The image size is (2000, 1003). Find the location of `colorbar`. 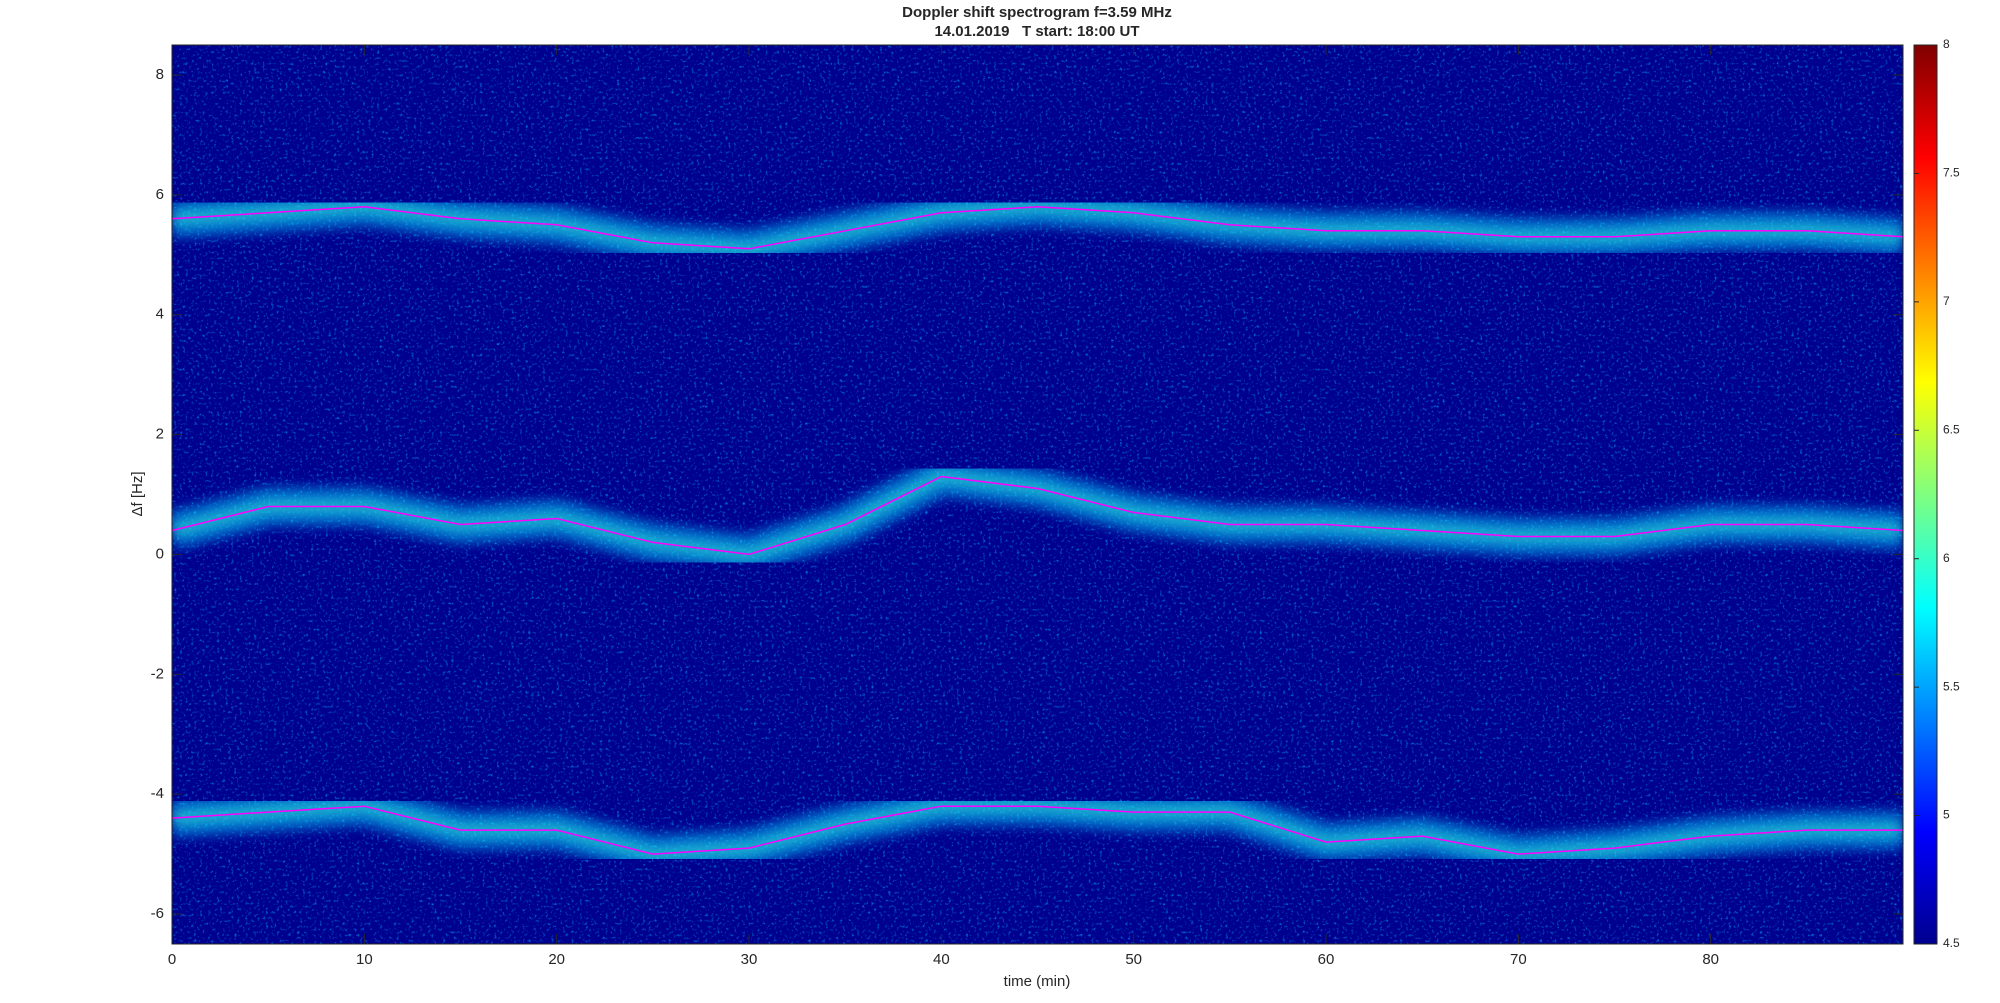

colorbar is located at coordinates (1925, 494).